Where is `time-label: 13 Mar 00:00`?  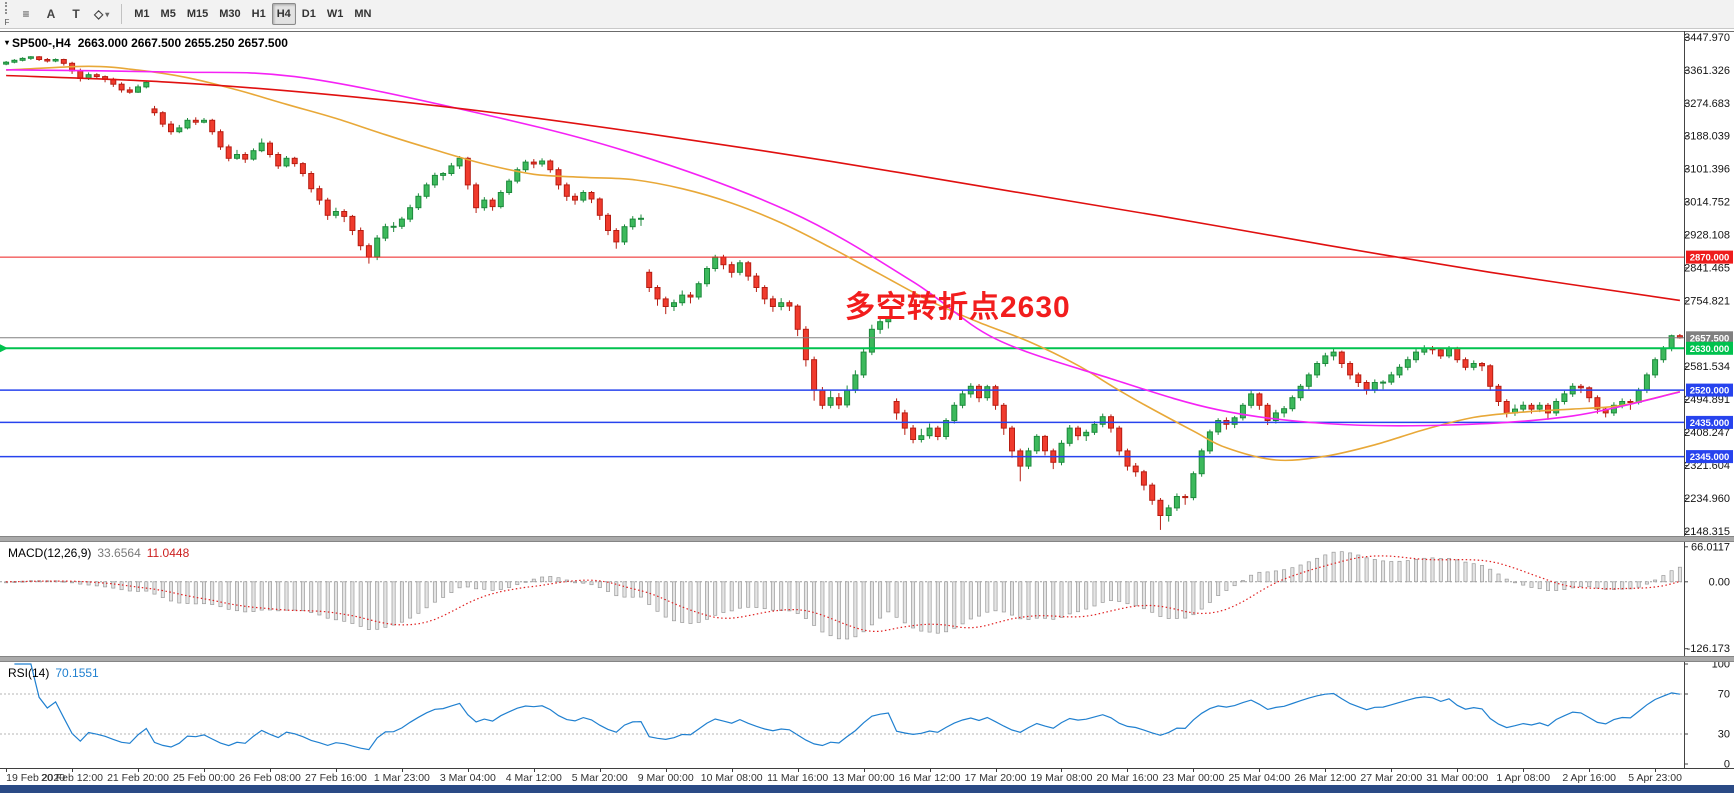
time-label: 13 Mar 00:00 is located at coordinates (863, 778).